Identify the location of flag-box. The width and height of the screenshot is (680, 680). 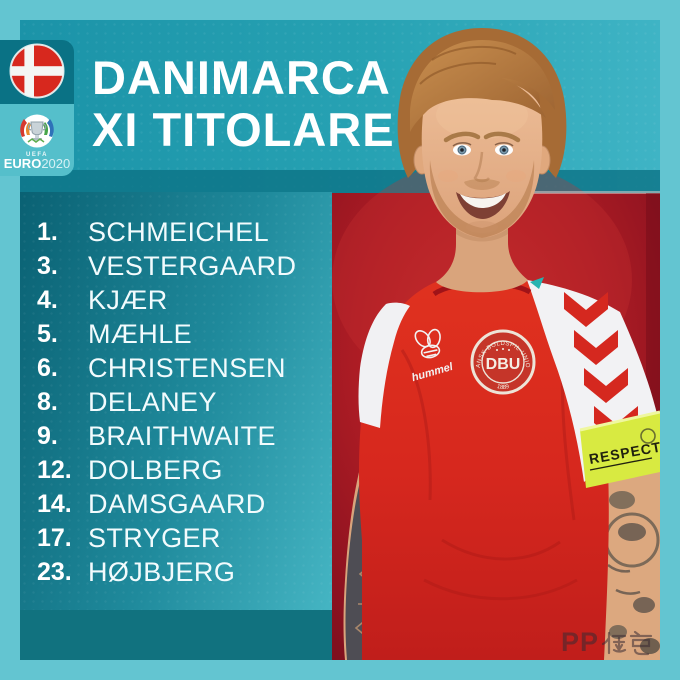
(37, 72).